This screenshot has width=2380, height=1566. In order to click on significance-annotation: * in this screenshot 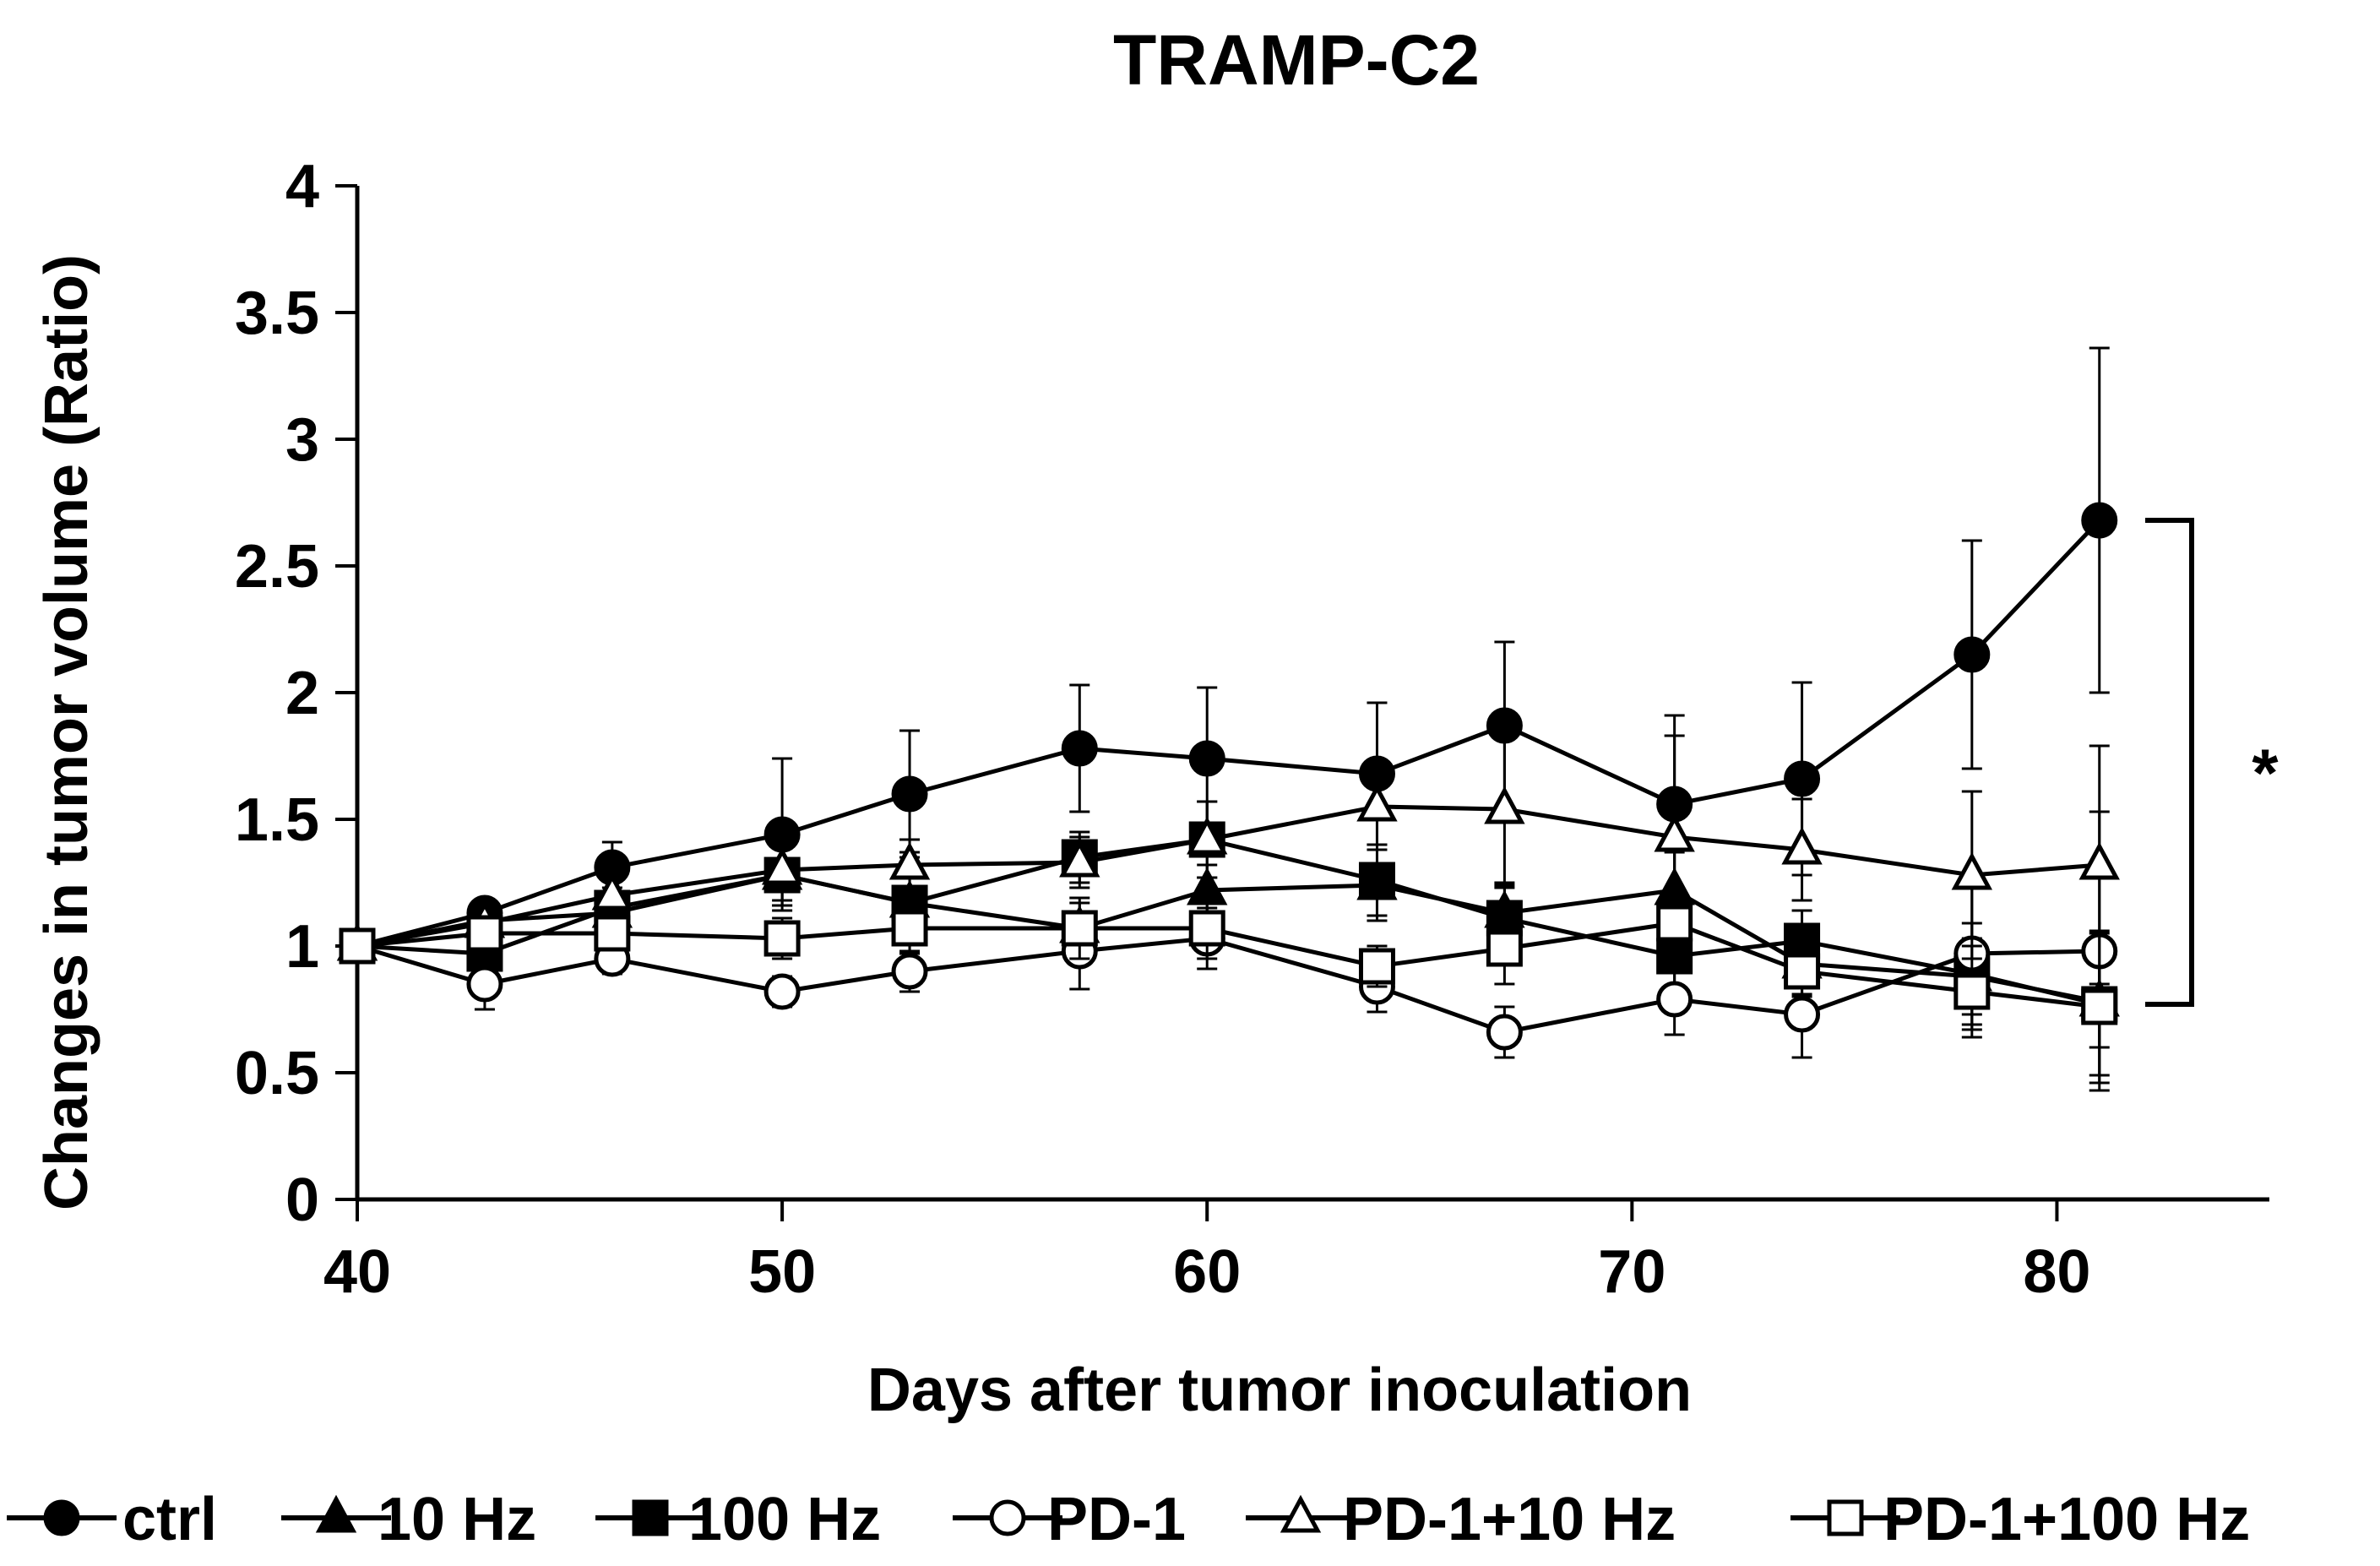, I will do `click(2212, 762)`.